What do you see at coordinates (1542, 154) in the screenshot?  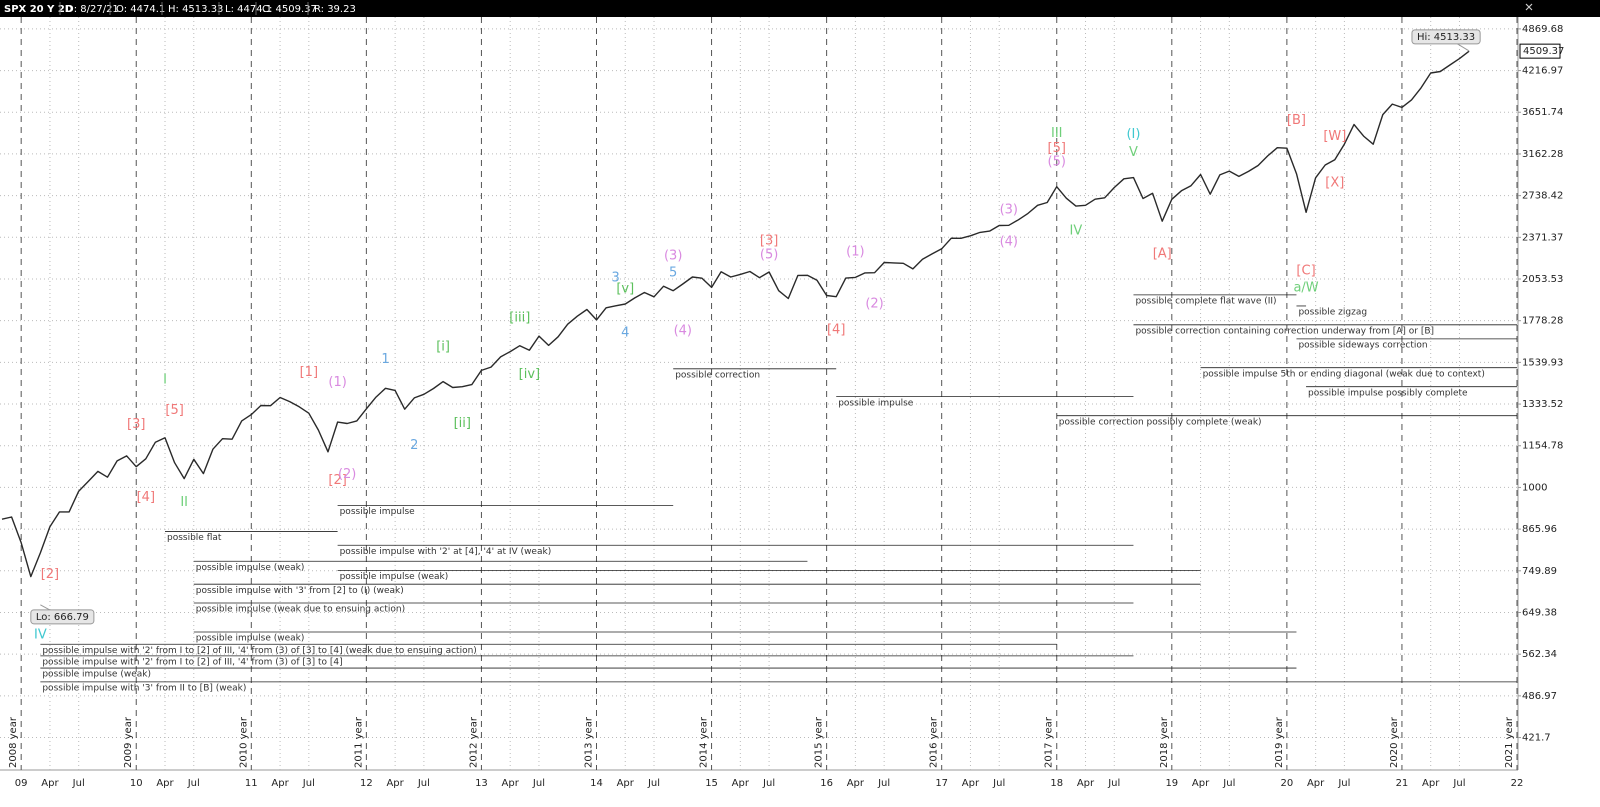 I see `y-tick-label: 3162.28` at bounding box center [1542, 154].